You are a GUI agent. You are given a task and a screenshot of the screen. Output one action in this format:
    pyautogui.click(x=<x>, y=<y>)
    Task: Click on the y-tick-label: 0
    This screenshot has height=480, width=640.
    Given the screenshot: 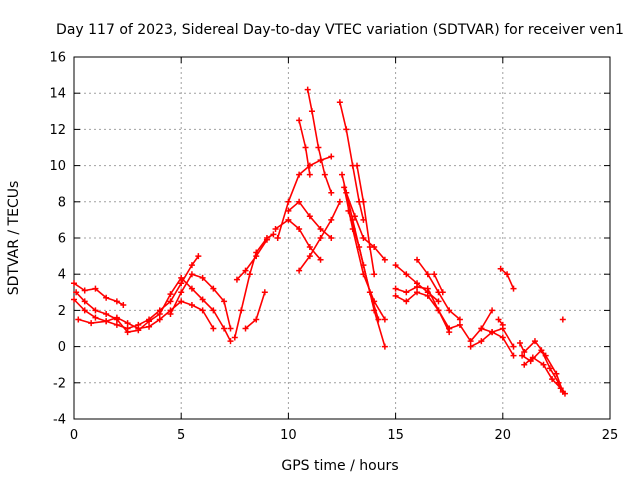 What is the action you would take?
    pyautogui.click(x=62, y=347)
    